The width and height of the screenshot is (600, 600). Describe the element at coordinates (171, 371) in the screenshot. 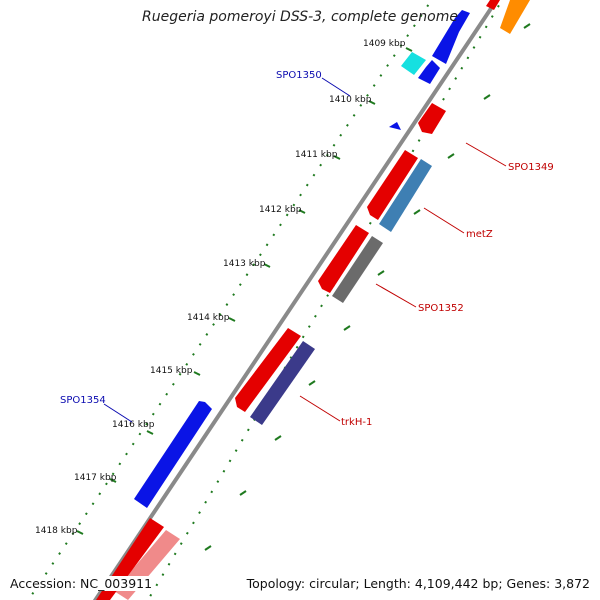

I see `tick-label-1415: 1415 kbp` at that location.